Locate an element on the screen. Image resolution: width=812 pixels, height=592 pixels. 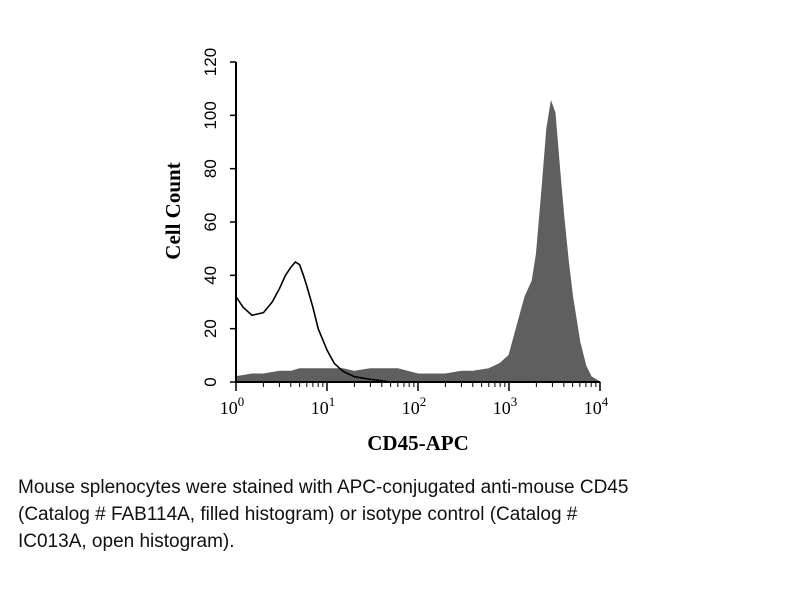
y-tick-label: 0 is located at coordinates (210, 381).